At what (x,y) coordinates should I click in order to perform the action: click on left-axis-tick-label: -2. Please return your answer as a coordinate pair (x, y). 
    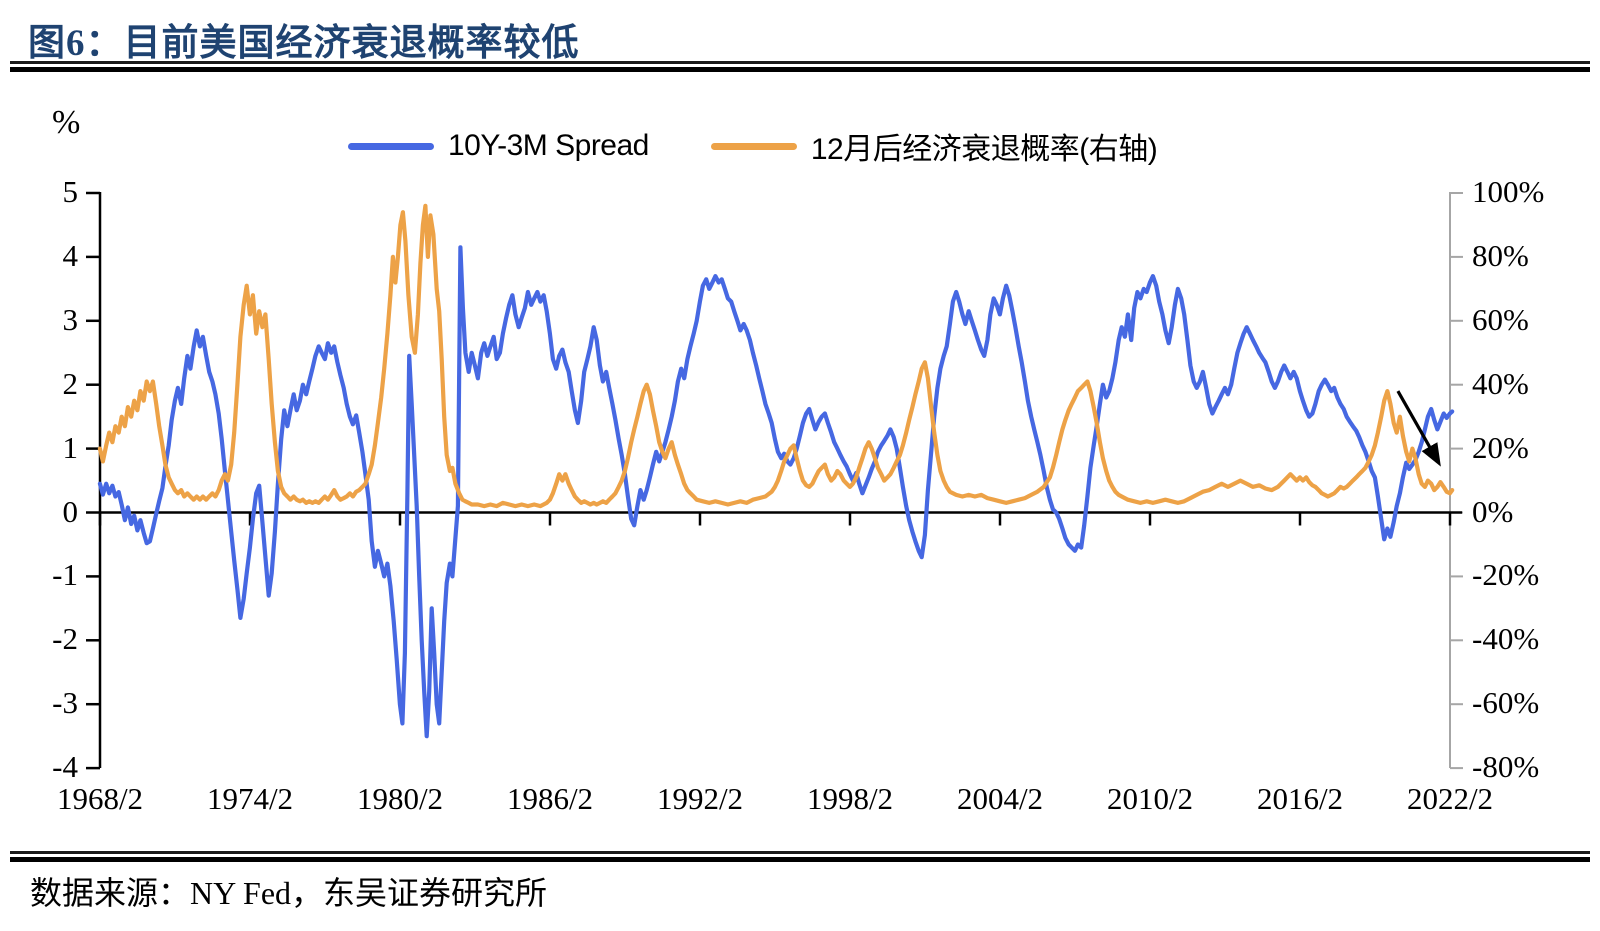
    Looking at the image, I should click on (65, 639).